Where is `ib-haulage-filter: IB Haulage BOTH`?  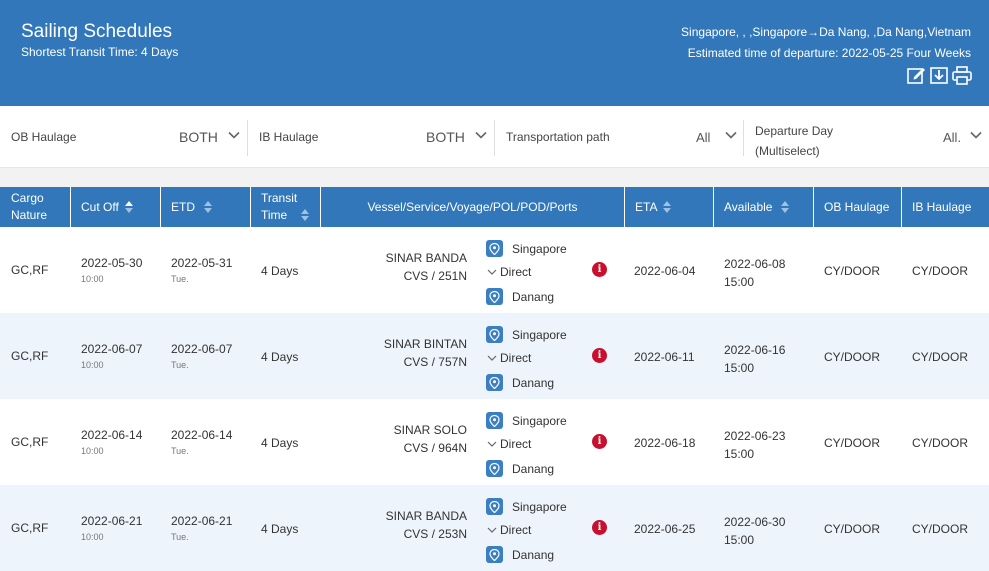 ib-haulage-filter: IB Haulage BOTH is located at coordinates (371, 137).